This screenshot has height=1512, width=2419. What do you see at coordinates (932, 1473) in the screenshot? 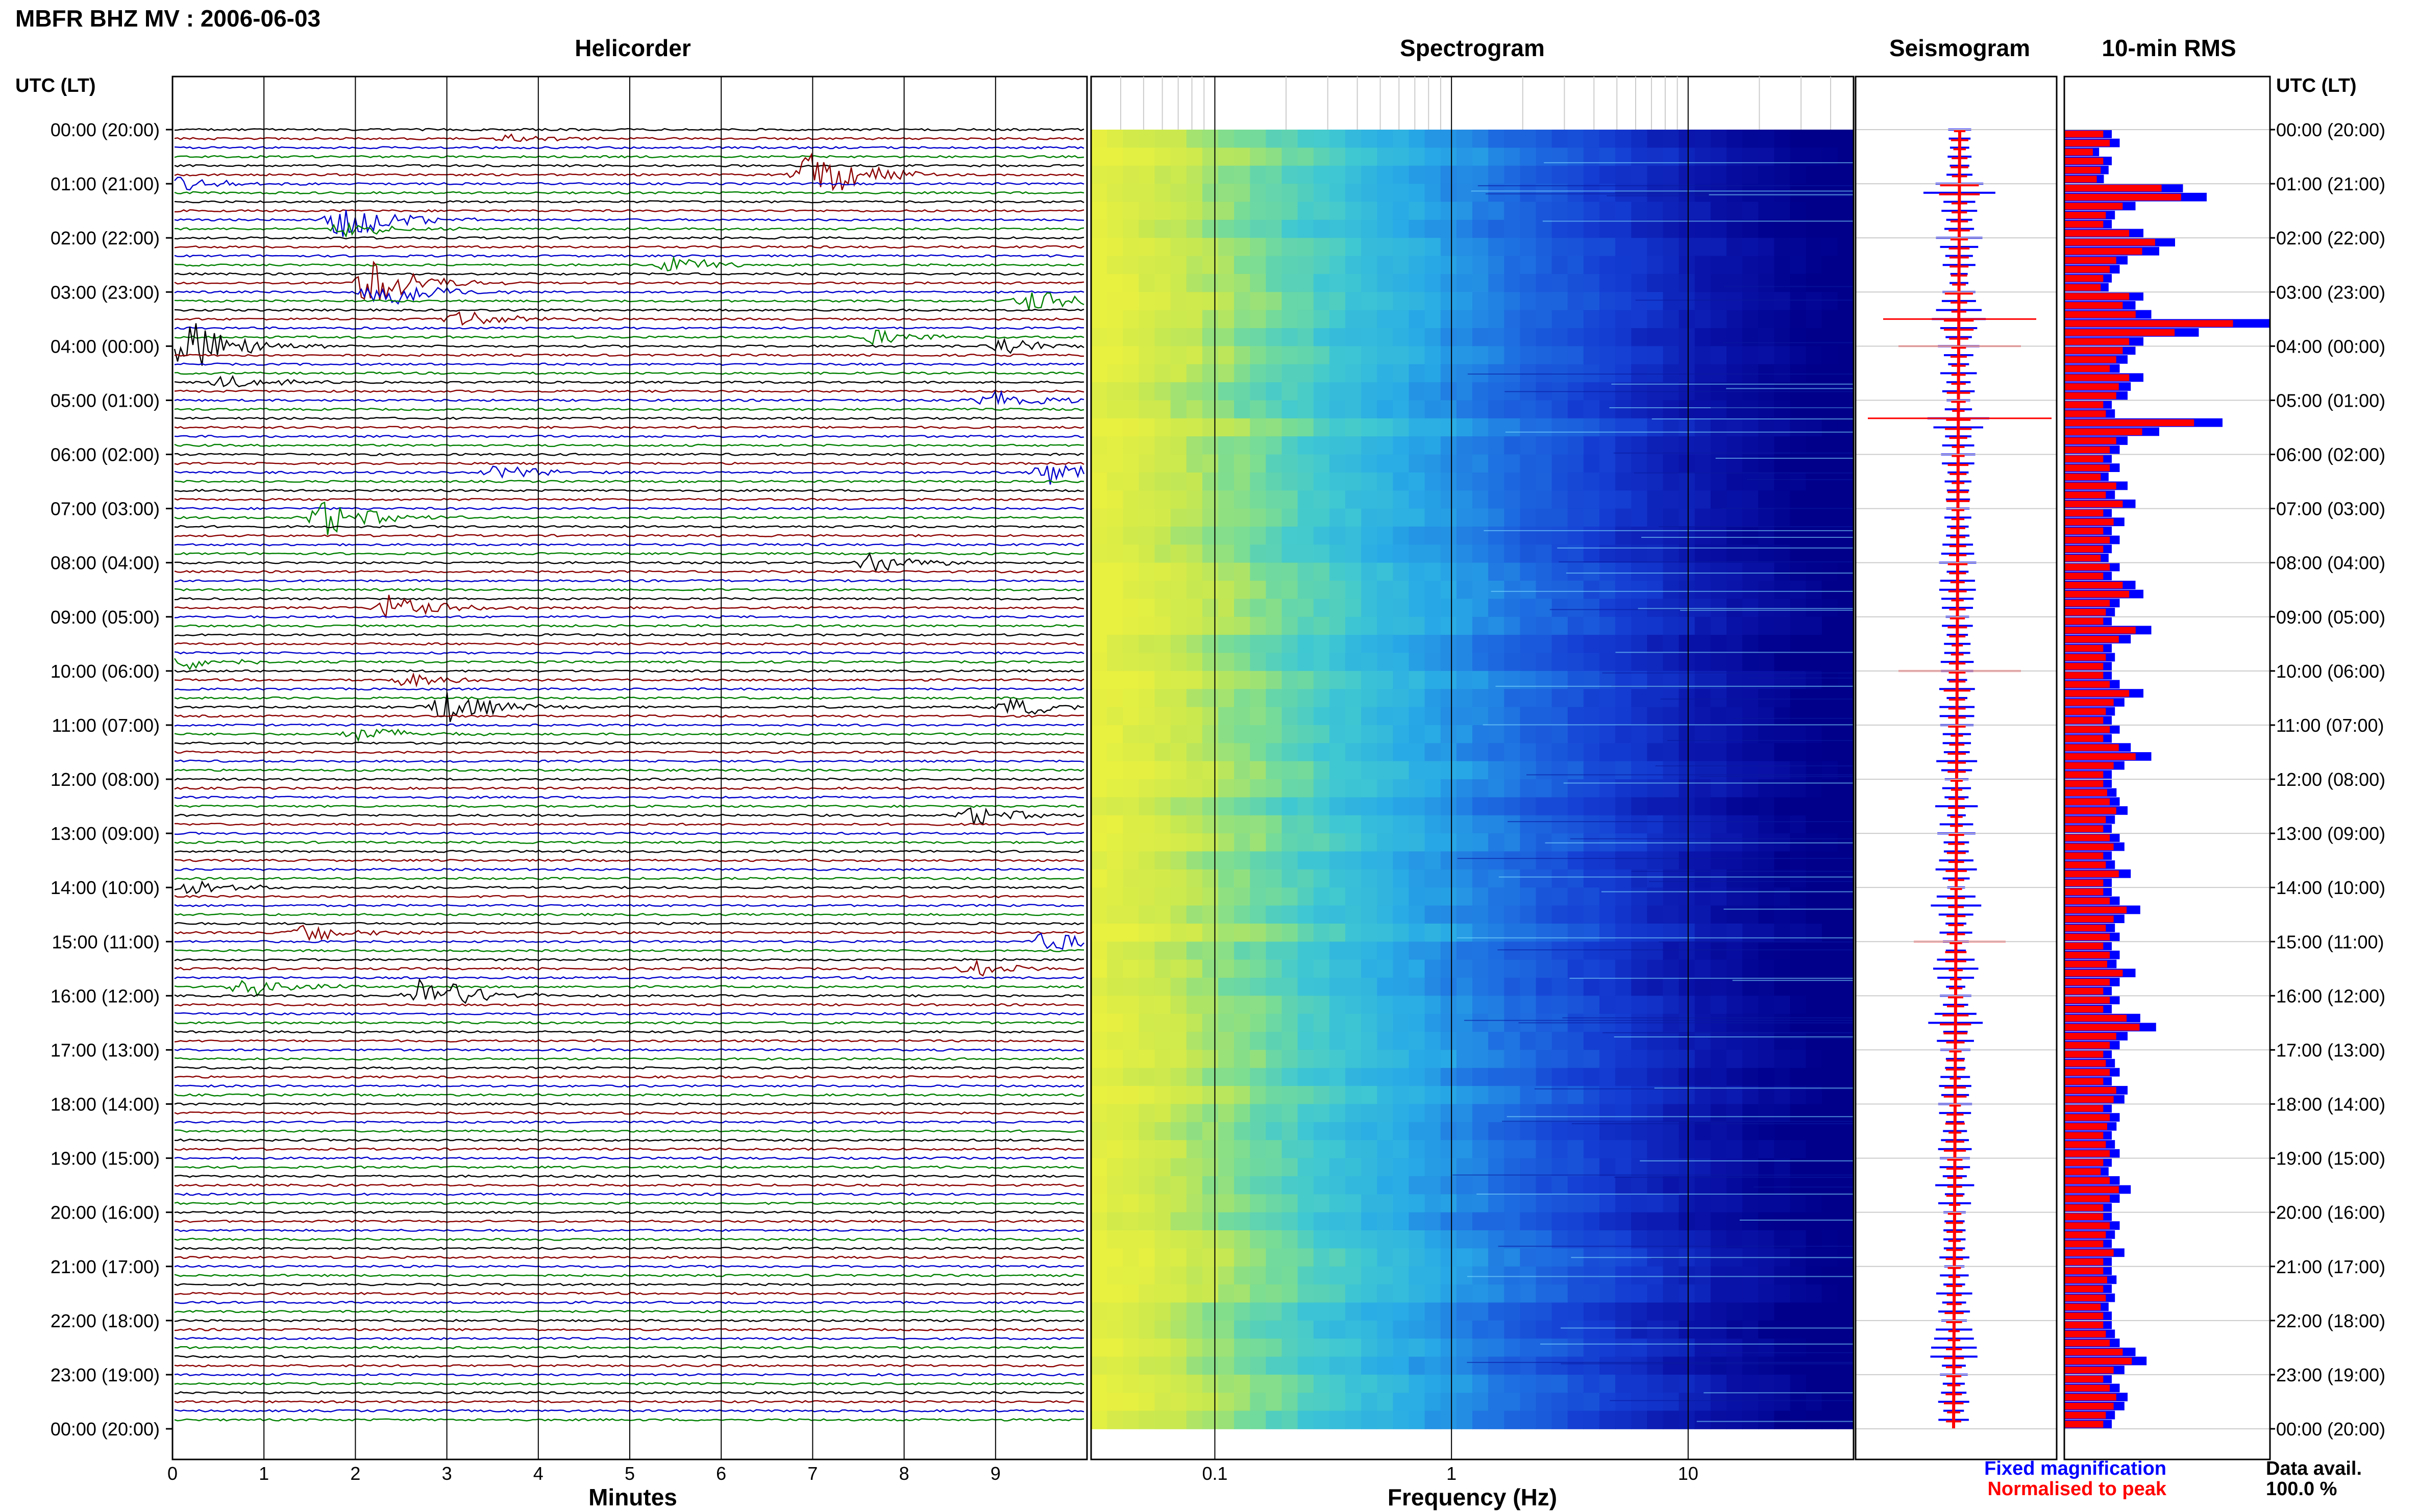
I see `x-axis-ticks: 0 1 2 3 4 5 6 7 8 9 0.1 1 10` at bounding box center [932, 1473].